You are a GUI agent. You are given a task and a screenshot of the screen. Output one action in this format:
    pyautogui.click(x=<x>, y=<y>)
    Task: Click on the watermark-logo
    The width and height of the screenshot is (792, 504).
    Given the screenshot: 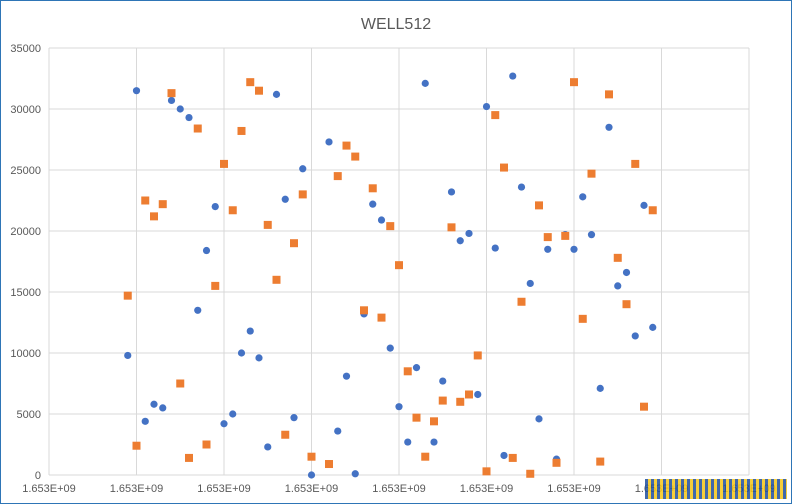 What is the action you would take?
    pyautogui.click(x=716, y=489)
    